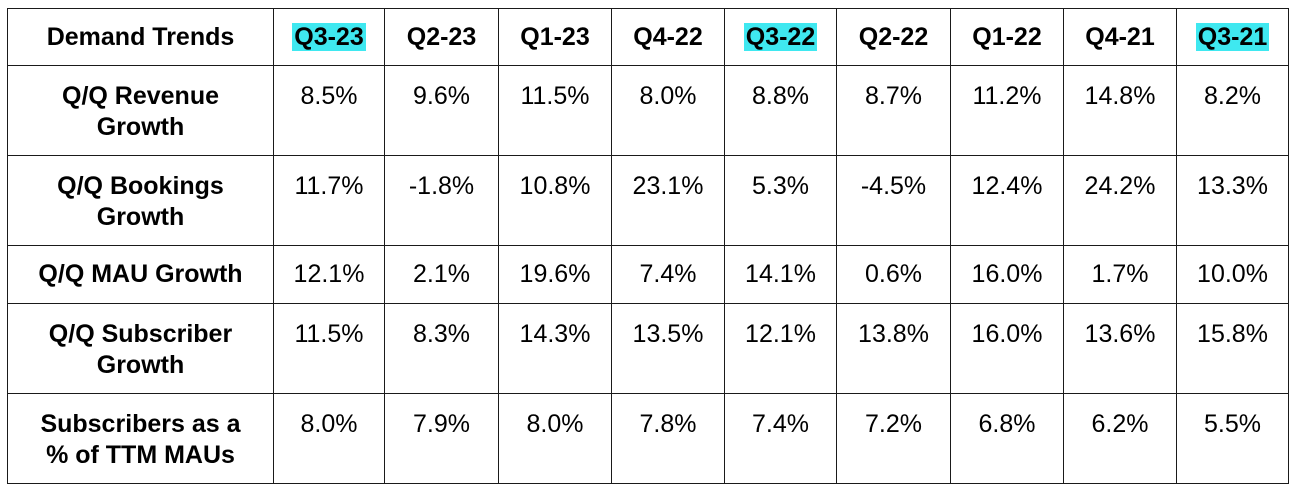  I want to click on table-cell: 5.5%, so click(1232, 438).